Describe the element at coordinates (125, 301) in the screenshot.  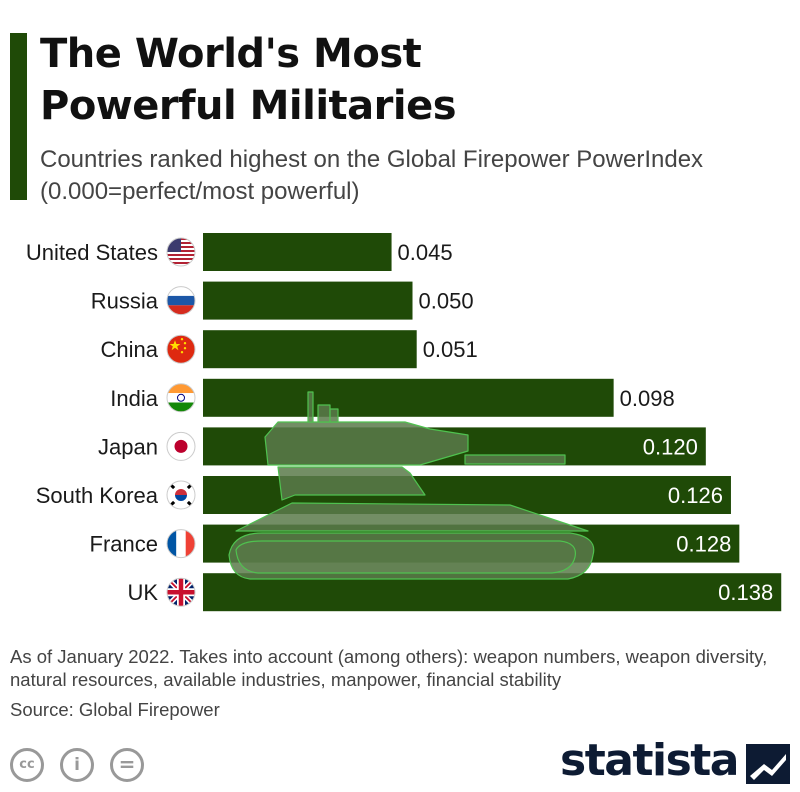
I see `category-label: Russia` at that location.